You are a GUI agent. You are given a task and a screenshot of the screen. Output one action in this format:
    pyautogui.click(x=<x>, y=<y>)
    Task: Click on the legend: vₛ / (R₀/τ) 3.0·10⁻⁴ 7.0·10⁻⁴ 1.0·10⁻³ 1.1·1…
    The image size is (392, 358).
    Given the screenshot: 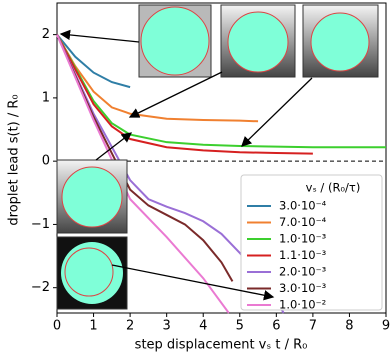 What is the action you would take?
    pyautogui.click(x=311, y=243)
    